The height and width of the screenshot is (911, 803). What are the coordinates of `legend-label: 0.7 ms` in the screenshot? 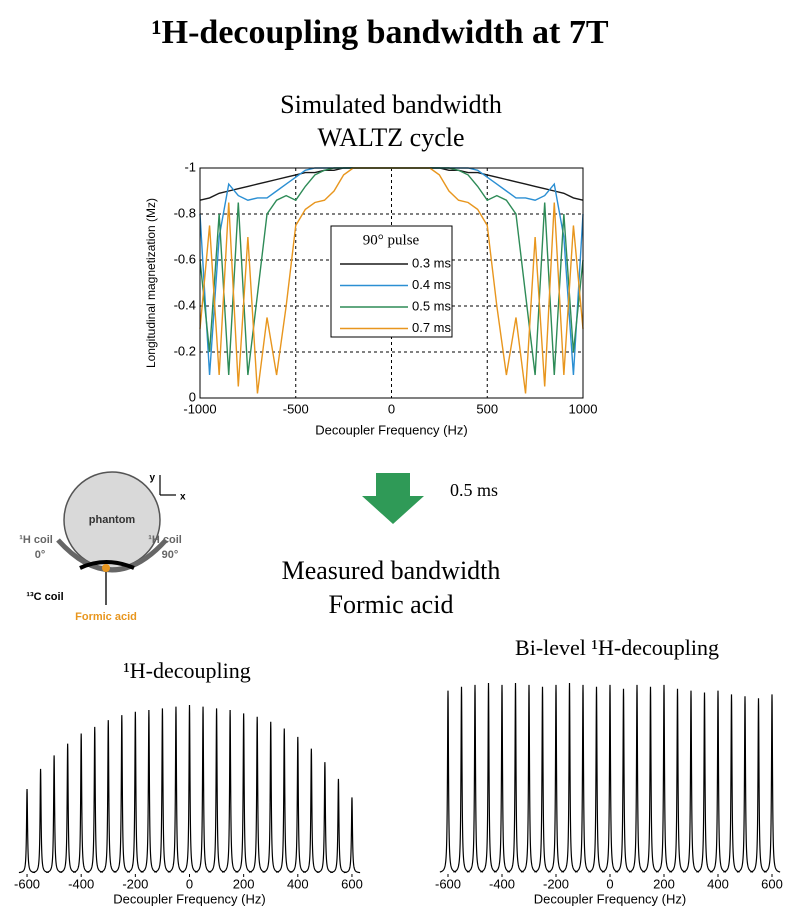 It's located at (432, 327).